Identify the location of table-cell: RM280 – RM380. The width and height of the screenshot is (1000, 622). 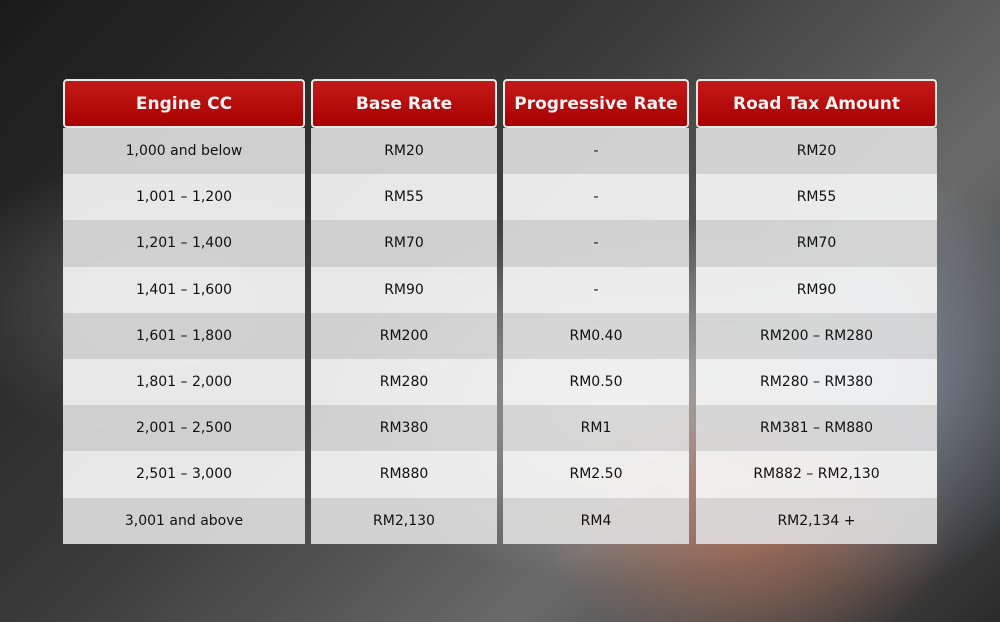
(816, 382).